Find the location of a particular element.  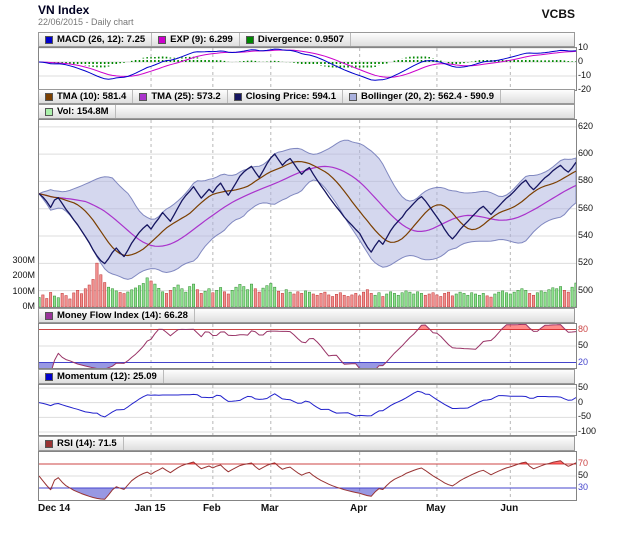

legend-item-divergence: Divergence: 0.9507 is located at coordinates (295, 39).